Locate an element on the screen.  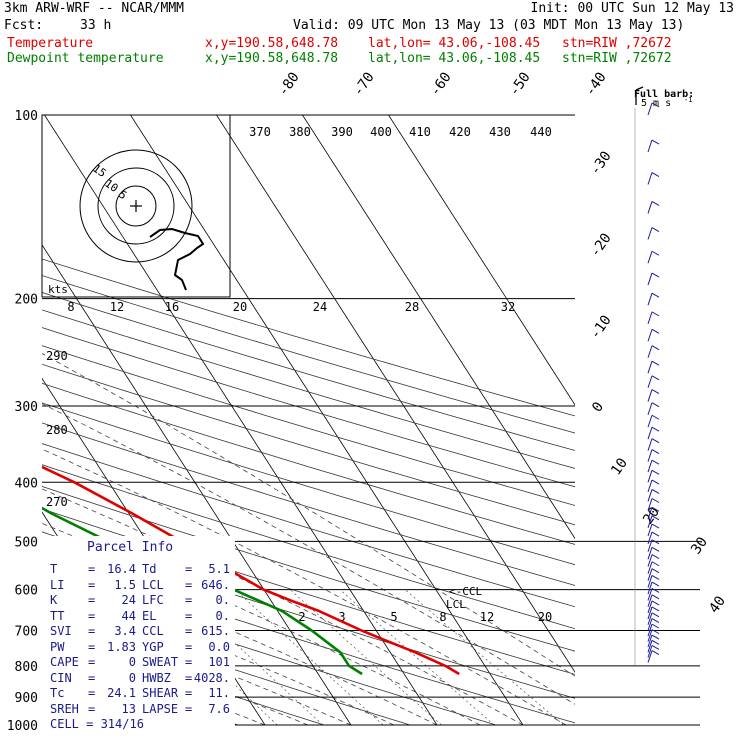
parcel-info-row: T = 16.4 Td = 5.1 is located at coordinates (142, 570).